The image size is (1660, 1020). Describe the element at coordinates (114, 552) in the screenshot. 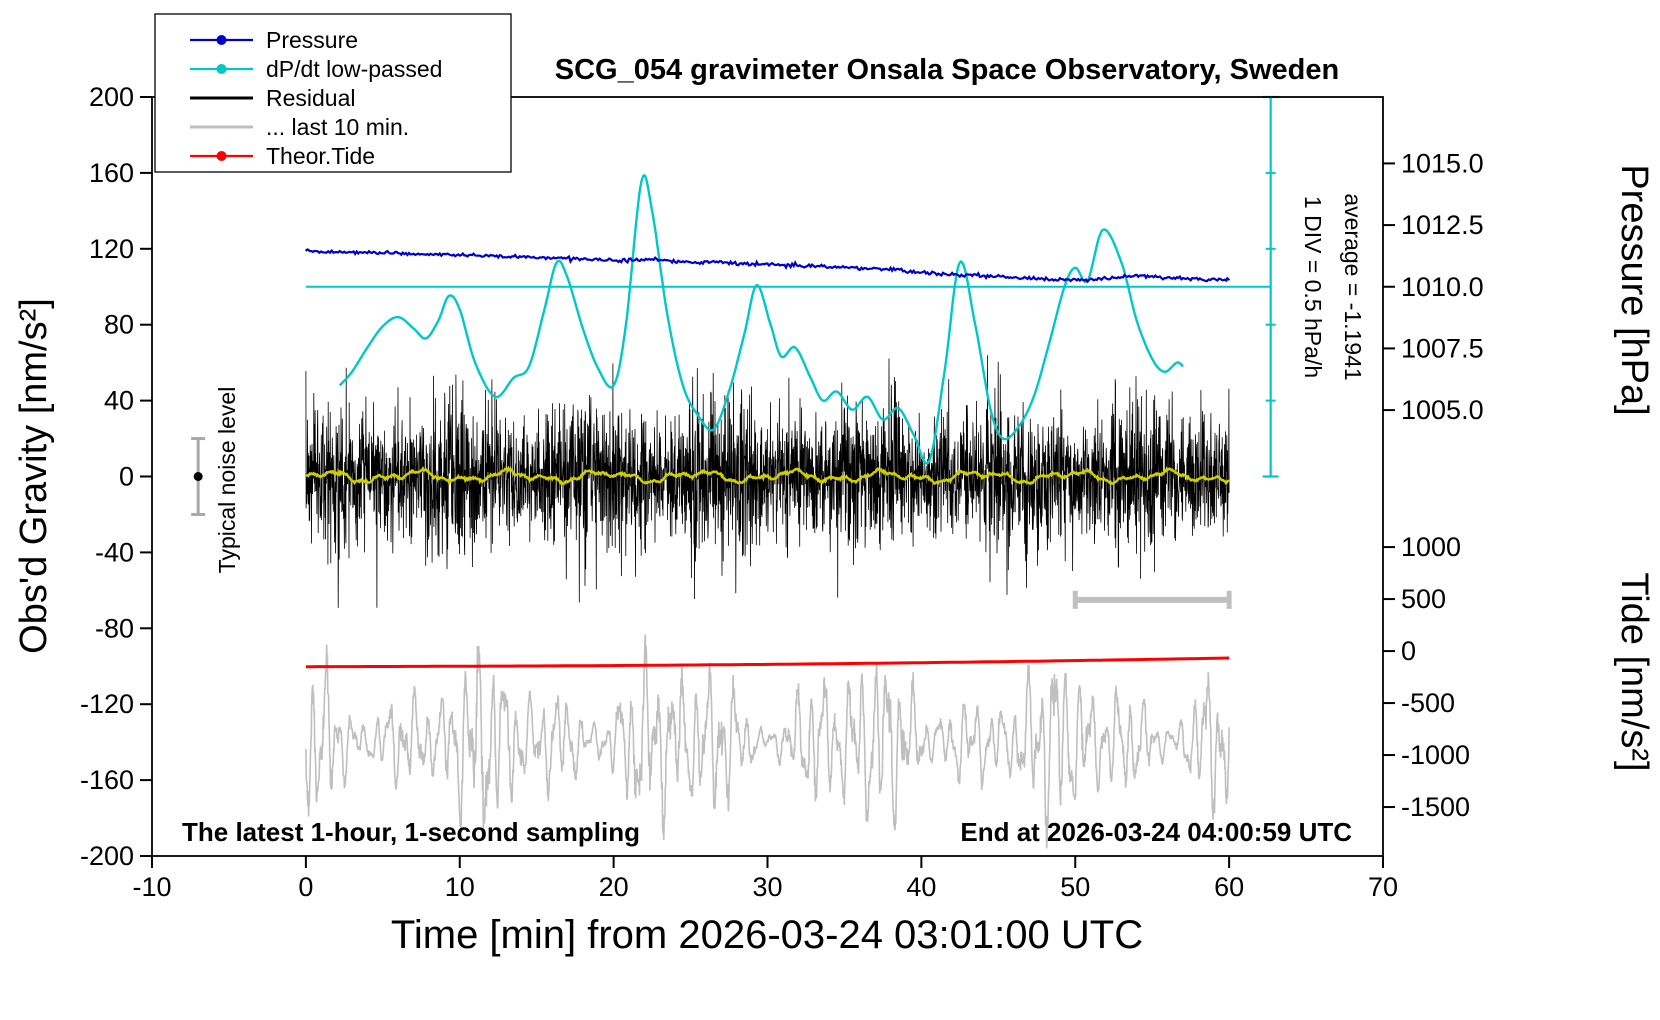

I see `gravity-tick-label: -40` at that location.